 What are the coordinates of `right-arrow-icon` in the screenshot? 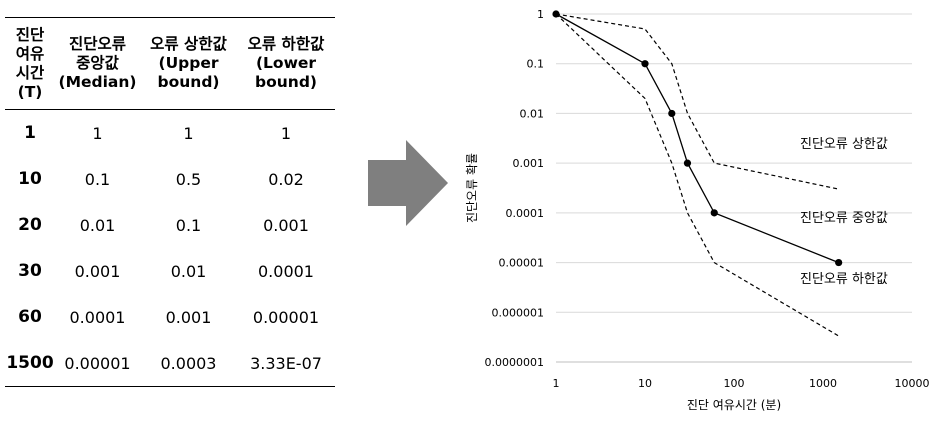 It's located at (408, 183).